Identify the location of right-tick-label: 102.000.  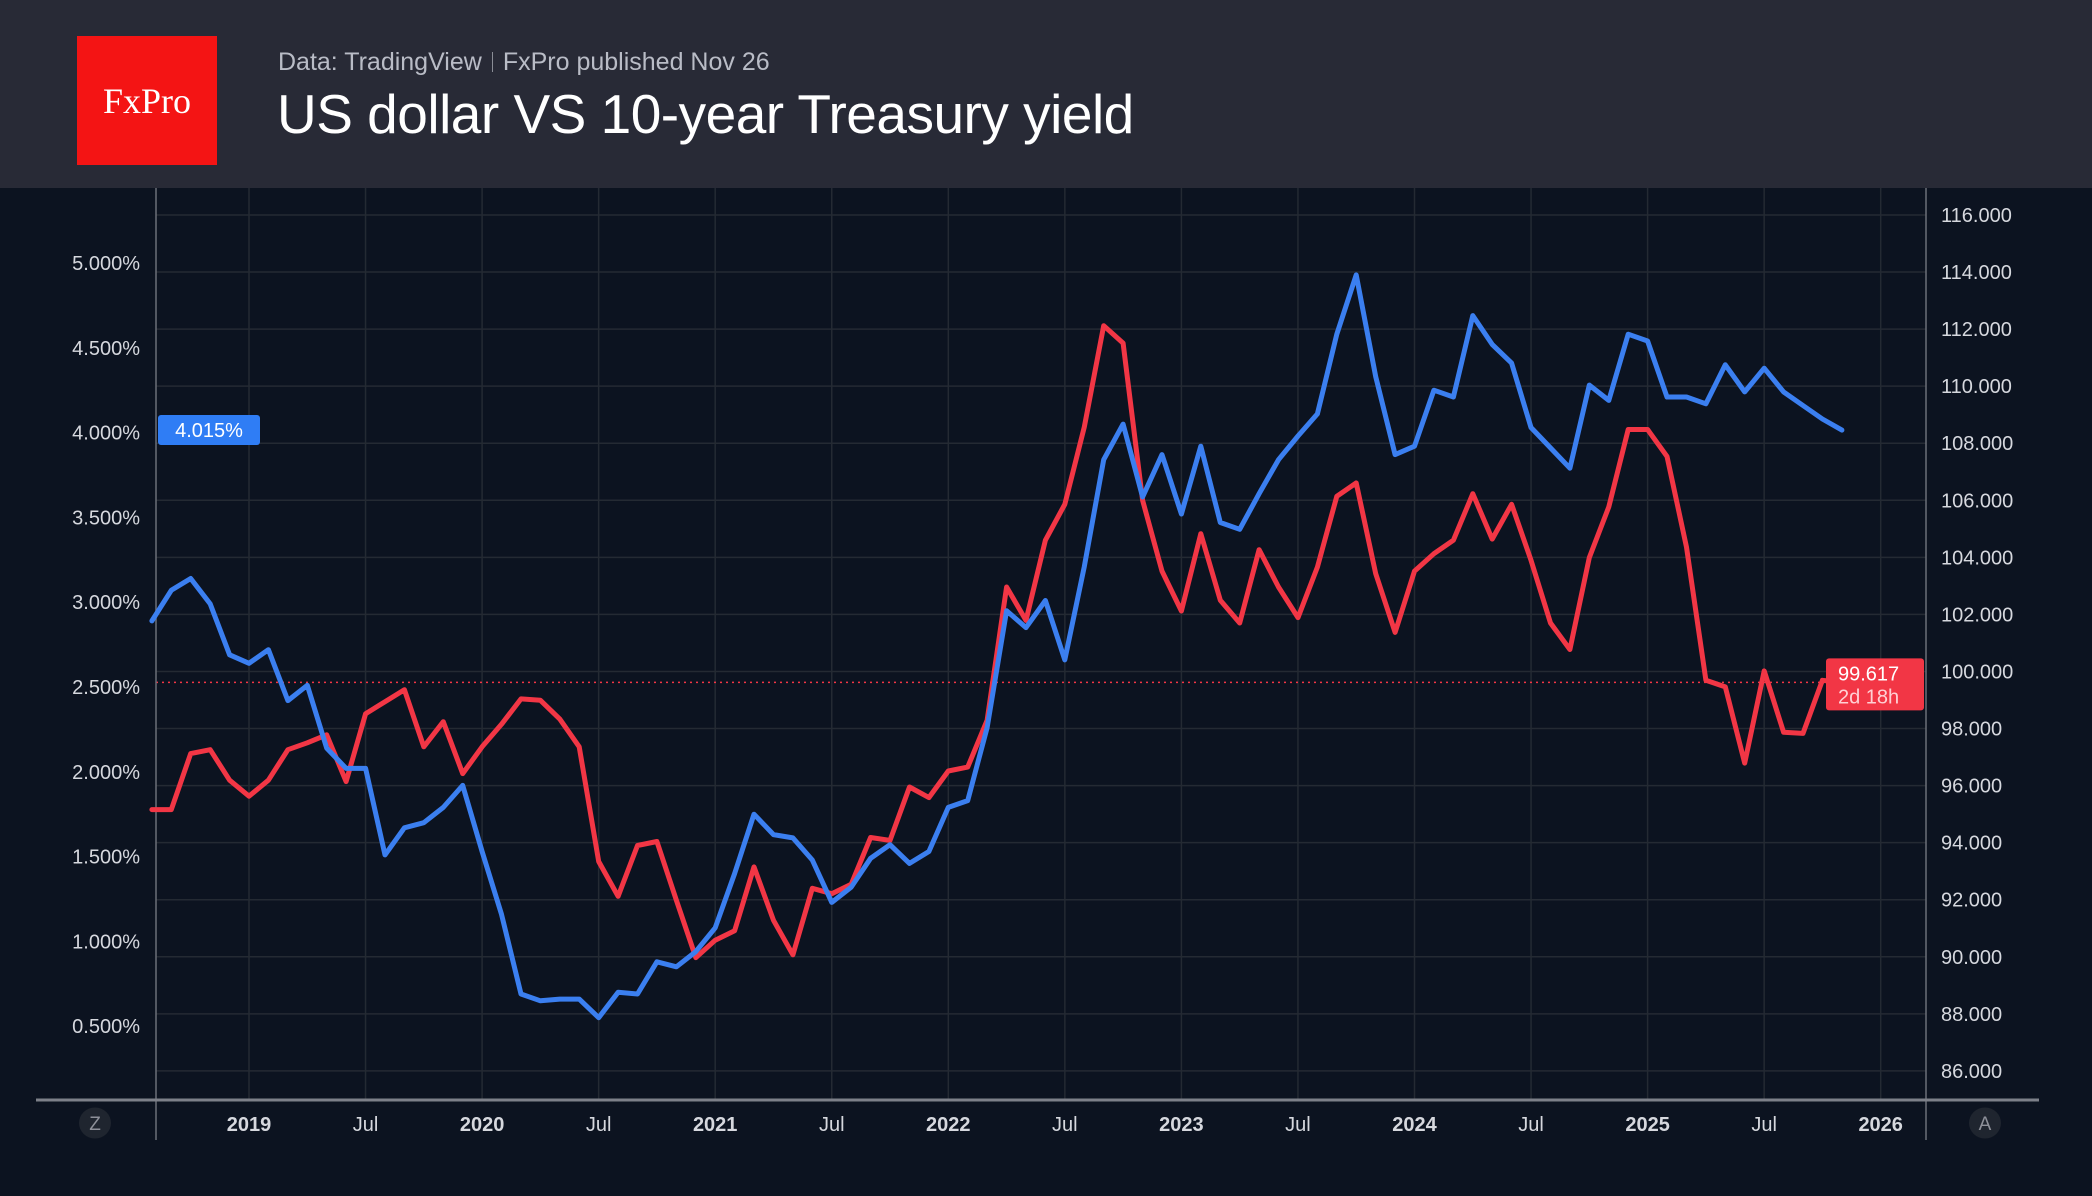
(1977, 615).